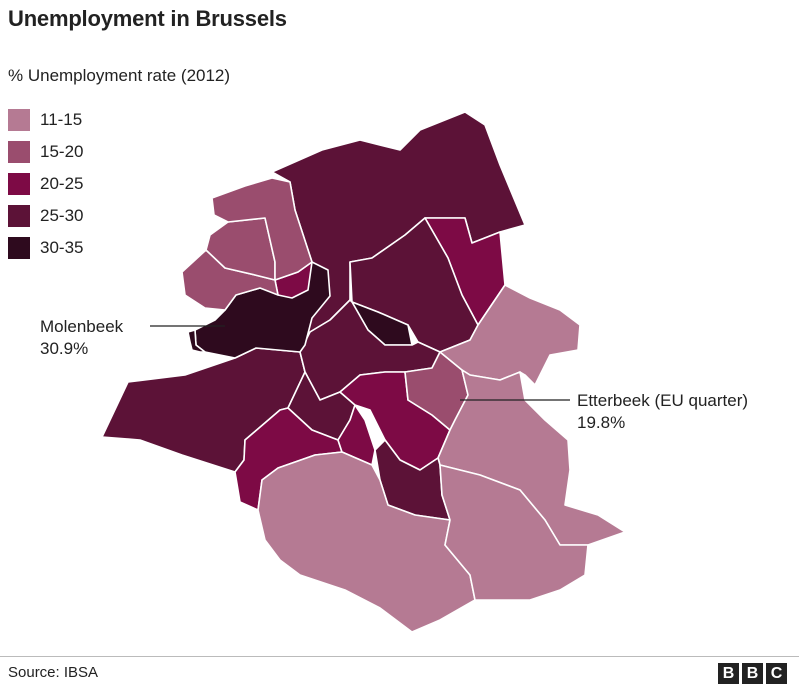 The image size is (799, 692). Describe the element at coordinates (663, 400) in the screenshot. I see `etterbeek-name: Etterbeek (EU quarter)` at that location.